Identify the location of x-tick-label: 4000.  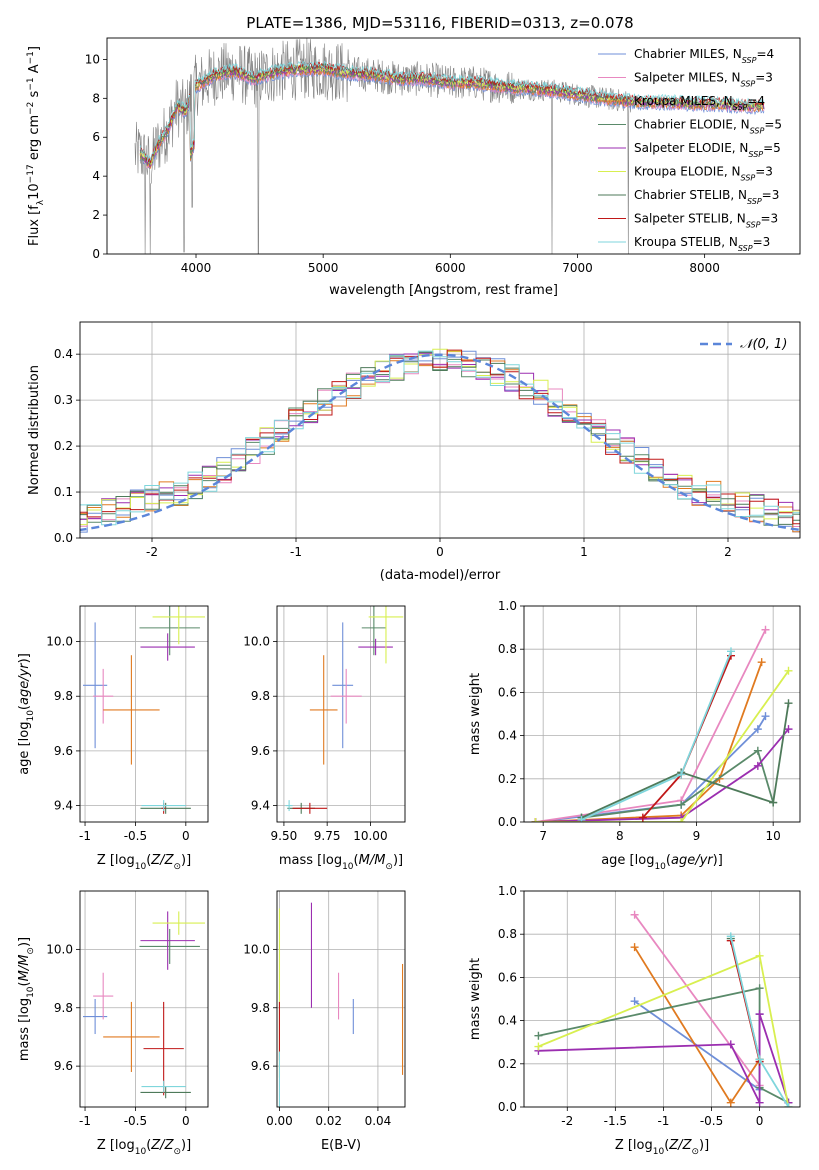
(196, 268).